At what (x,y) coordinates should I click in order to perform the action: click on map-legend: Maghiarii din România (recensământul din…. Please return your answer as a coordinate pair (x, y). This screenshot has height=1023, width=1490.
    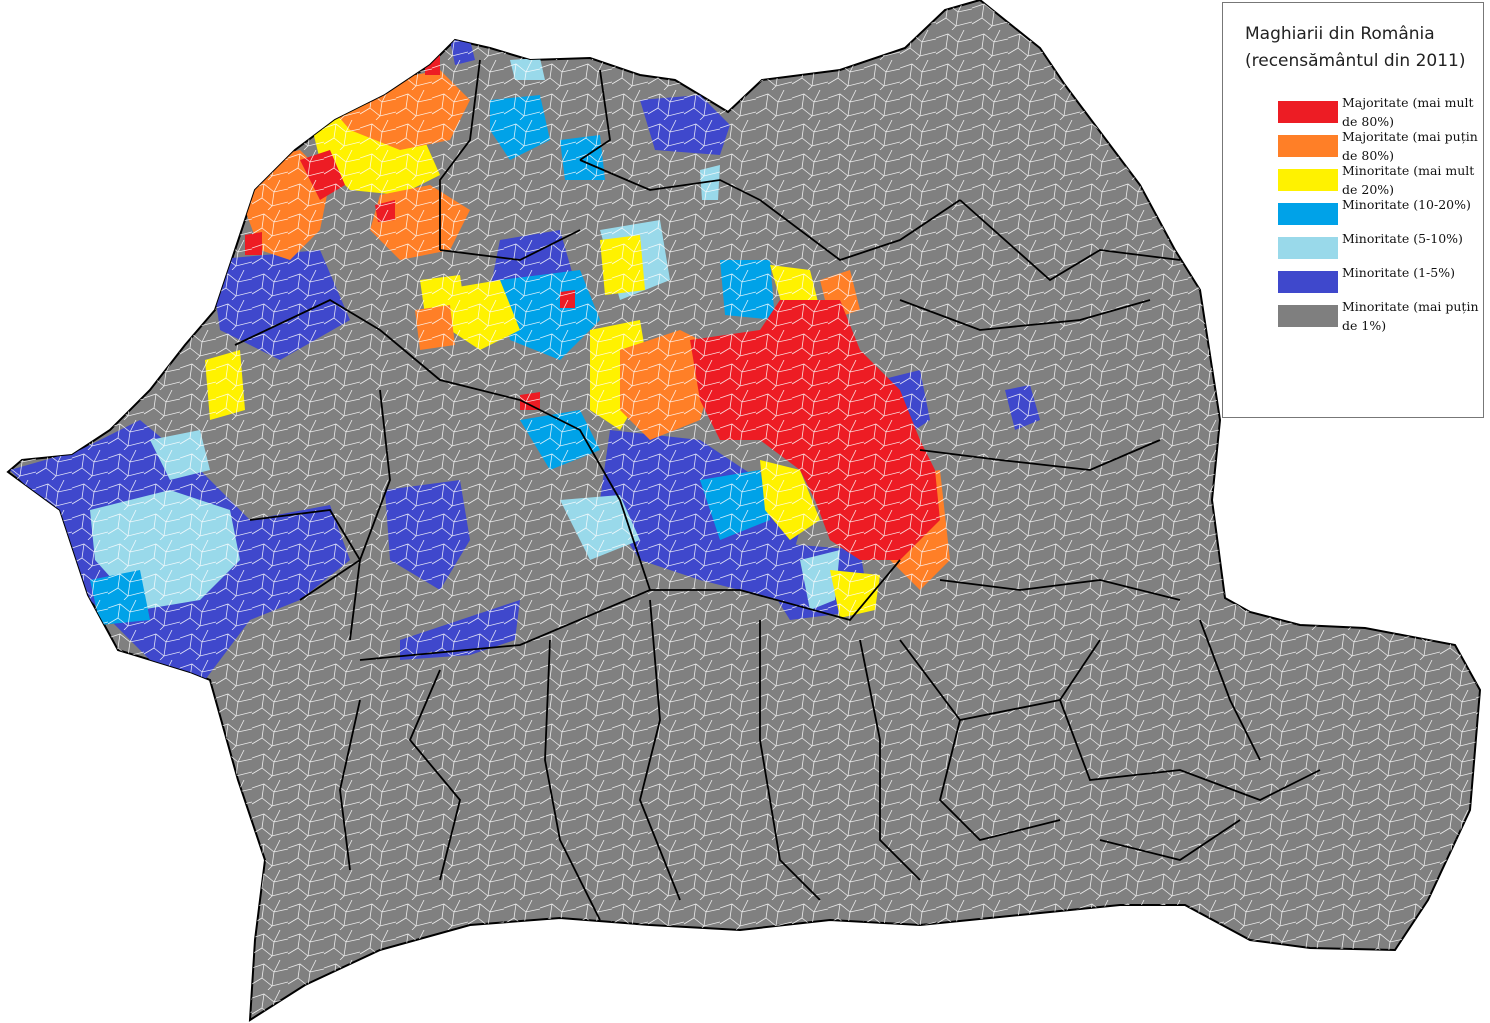
    Looking at the image, I should click on (1353, 210).